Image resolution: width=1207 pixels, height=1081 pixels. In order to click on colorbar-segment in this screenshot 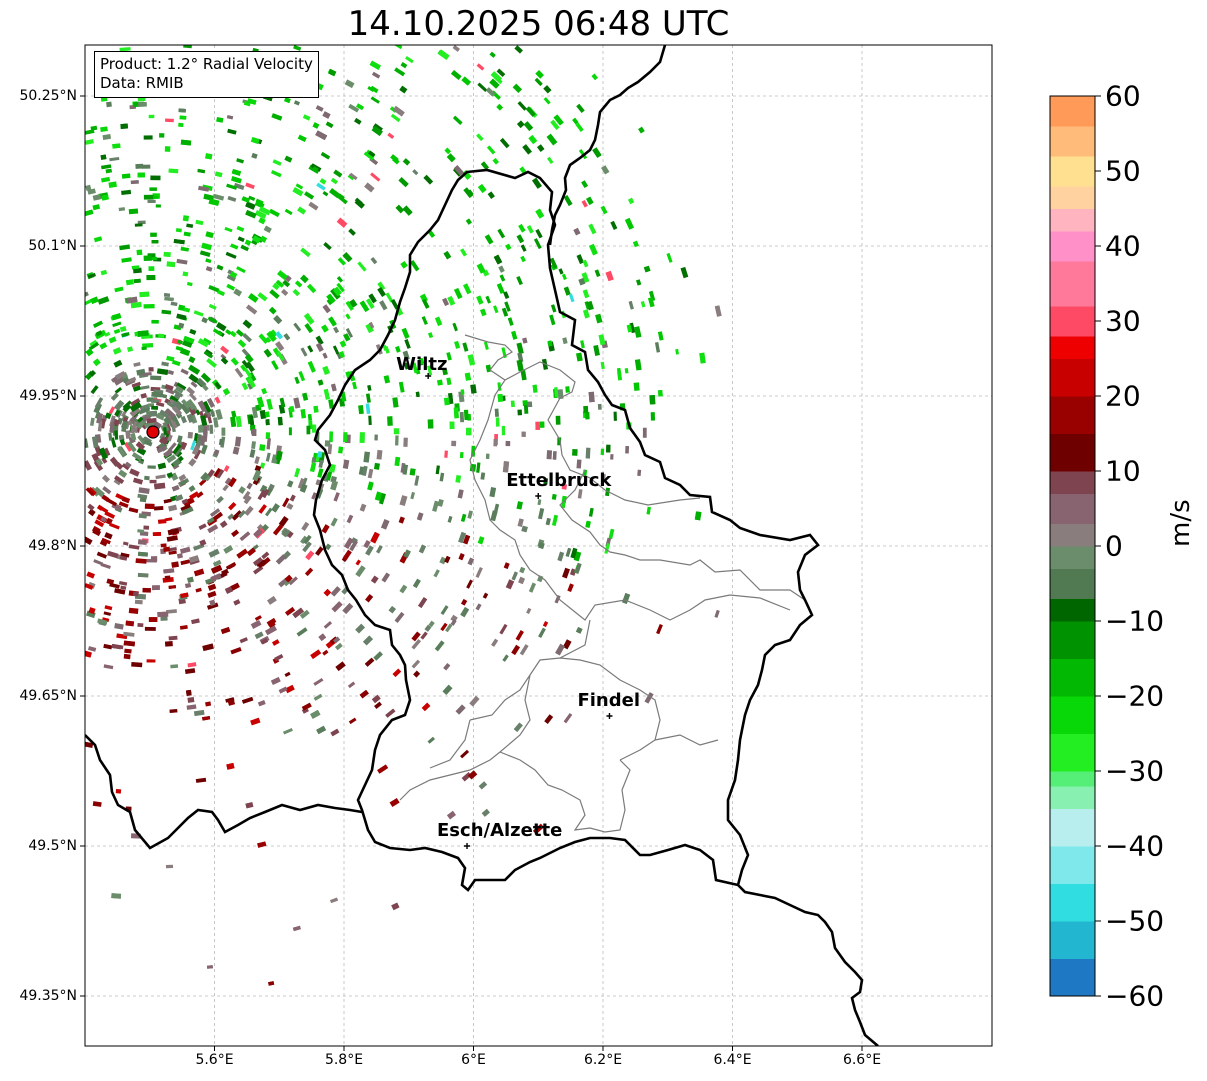, I will do `click(1072, 452)`.